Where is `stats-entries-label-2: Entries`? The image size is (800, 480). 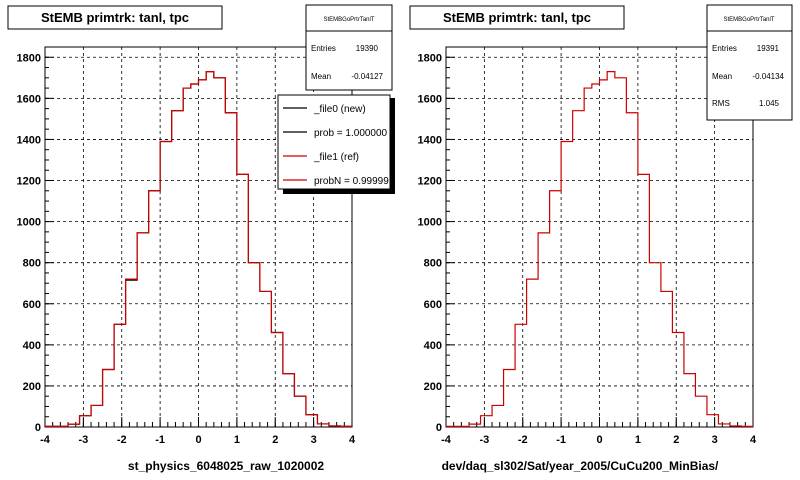
stats-entries-label-2: Entries is located at coordinates (724, 48).